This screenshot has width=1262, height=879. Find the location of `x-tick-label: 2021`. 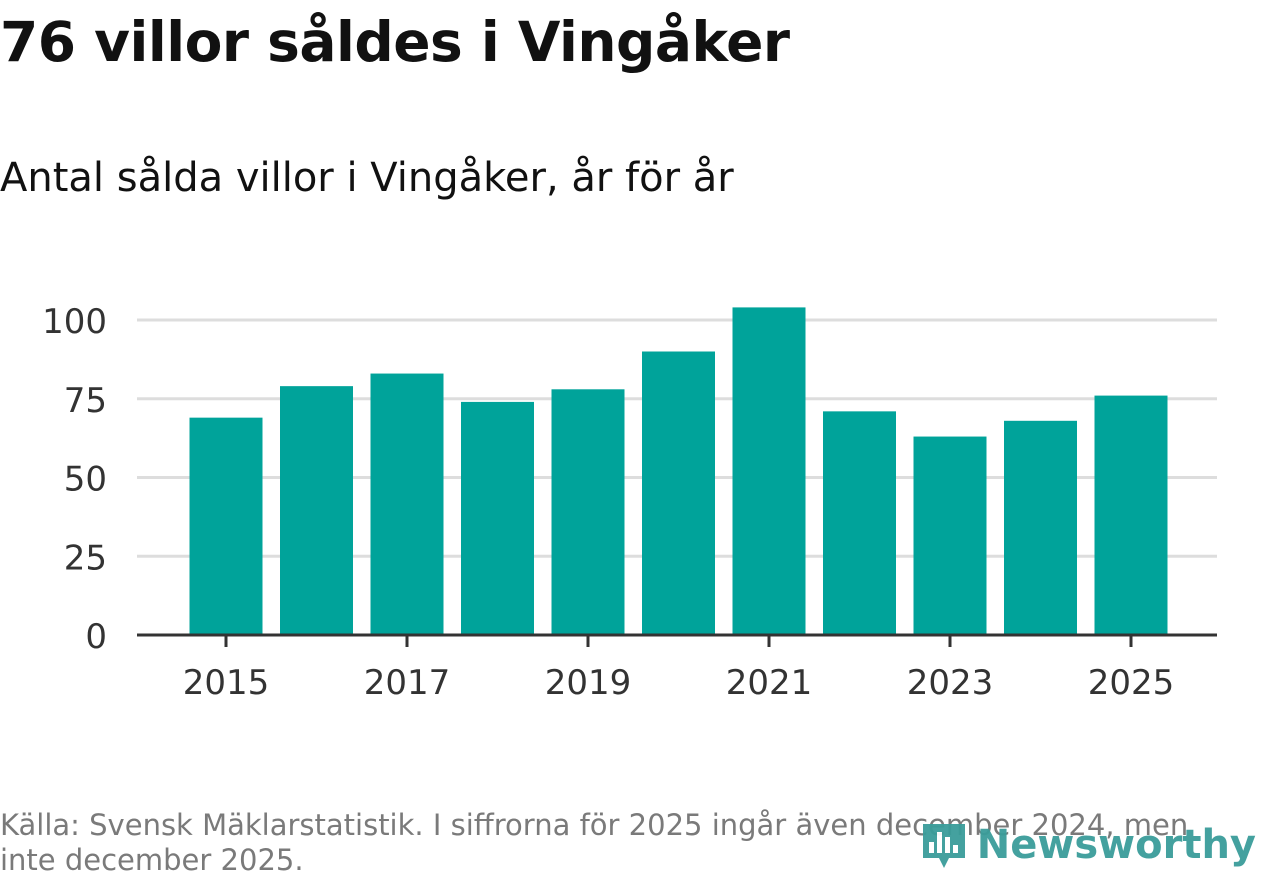

x-tick-label: 2021 is located at coordinates (769, 683).